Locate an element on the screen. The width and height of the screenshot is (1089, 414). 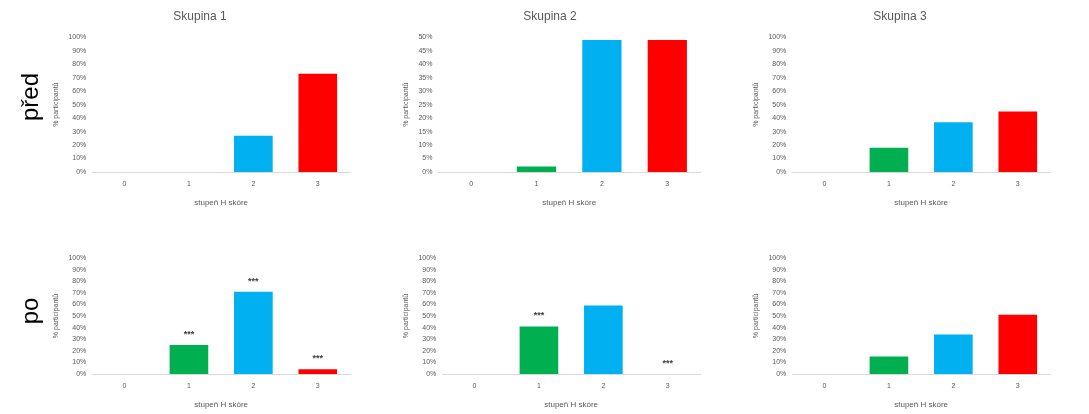
text: před is located at coordinates (30, 96).